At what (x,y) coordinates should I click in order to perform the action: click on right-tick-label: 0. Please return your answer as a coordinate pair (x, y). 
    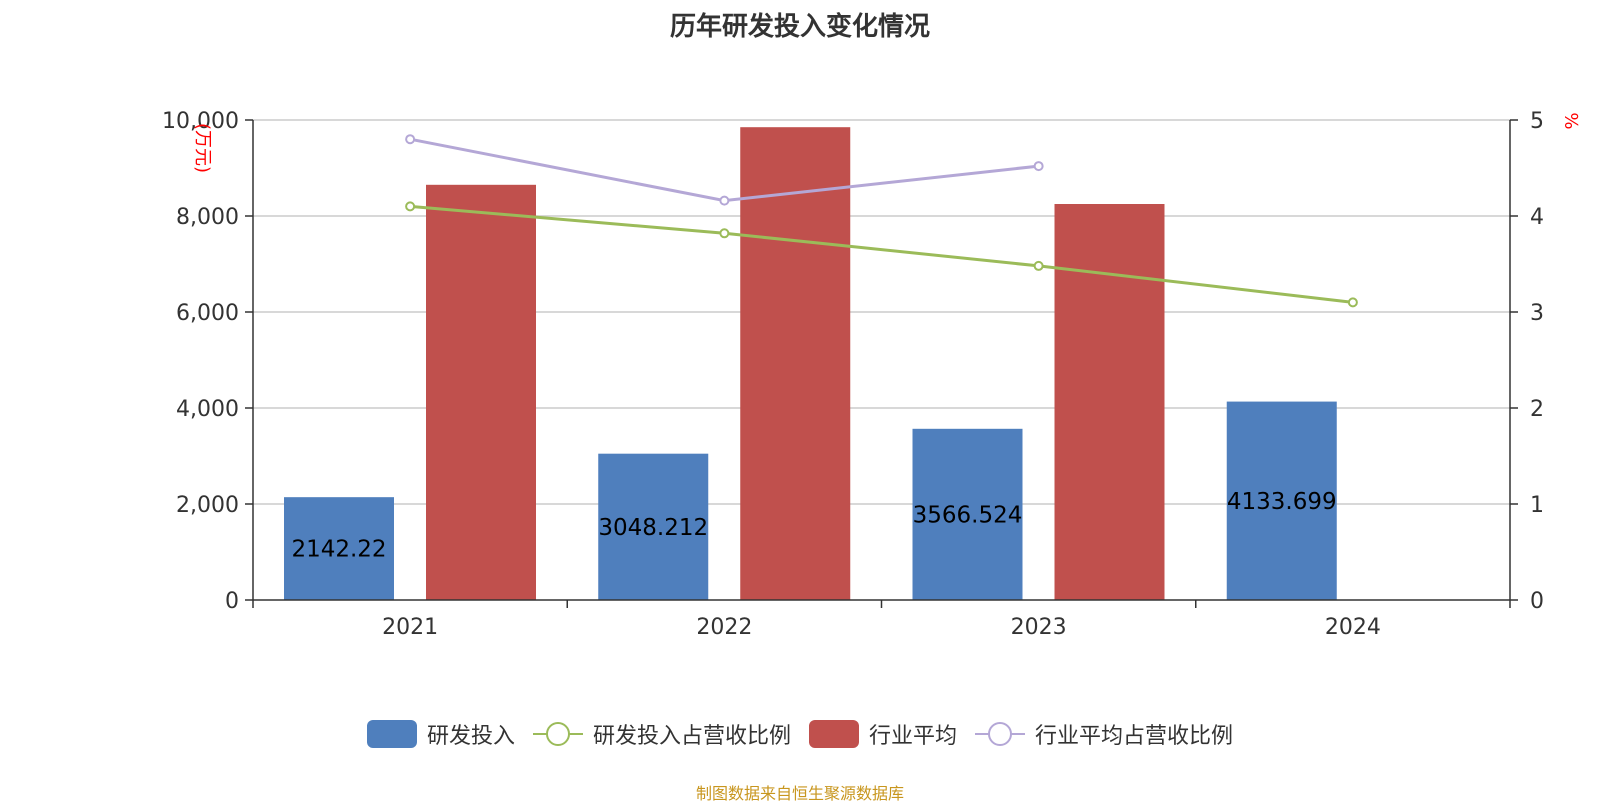
    Looking at the image, I should click on (1537, 601).